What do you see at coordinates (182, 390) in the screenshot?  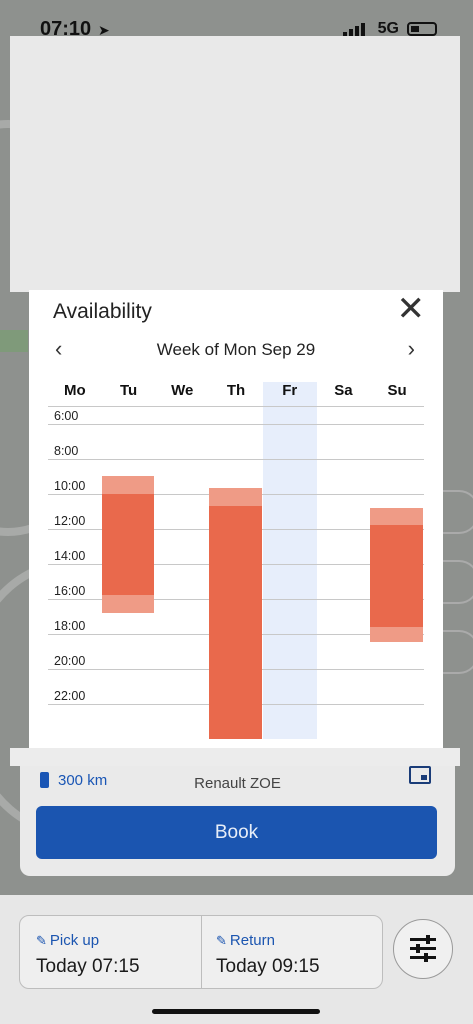 I see `day-header-we: We` at bounding box center [182, 390].